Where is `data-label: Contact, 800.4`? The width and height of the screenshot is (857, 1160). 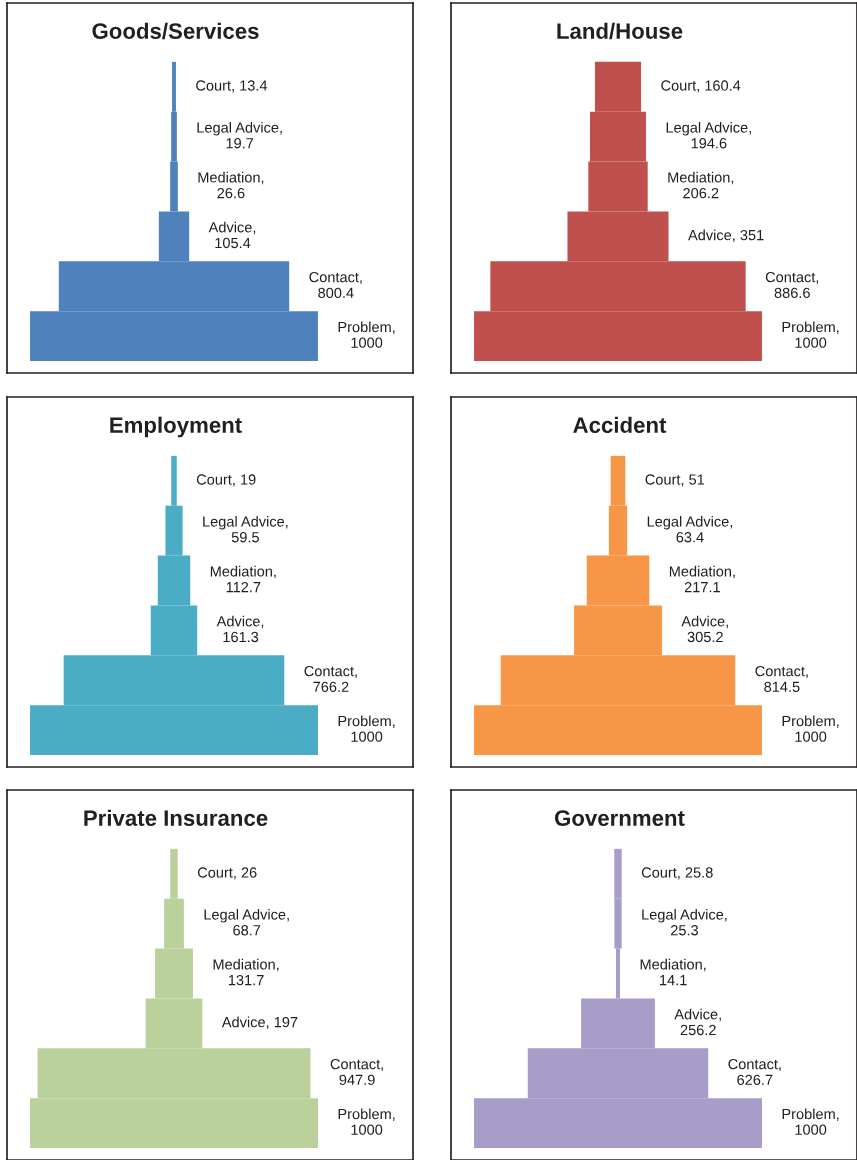 data-label: Contact, 800.4 is located at coordinates (335, 284).